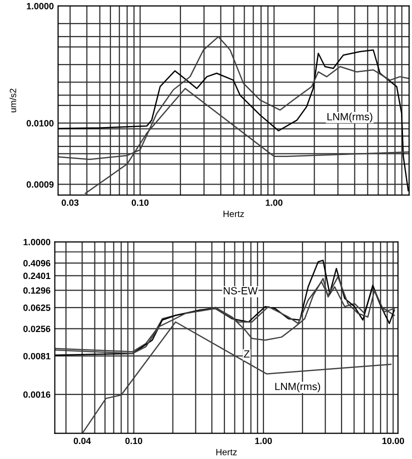 Image resolution: width=412 pixels, height=459 pixels. Describe the element at coordinates (36, 263) in the screenshot. I see `y-tick-label: 0.4096` at that location.